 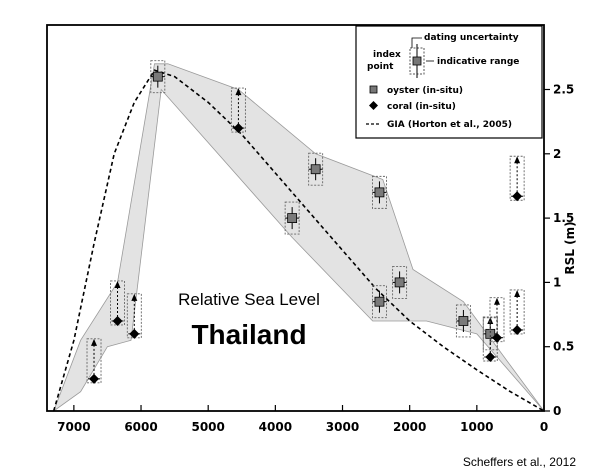 I want to click on chart-subtitle: Thailand, so click(x=248, y=334).